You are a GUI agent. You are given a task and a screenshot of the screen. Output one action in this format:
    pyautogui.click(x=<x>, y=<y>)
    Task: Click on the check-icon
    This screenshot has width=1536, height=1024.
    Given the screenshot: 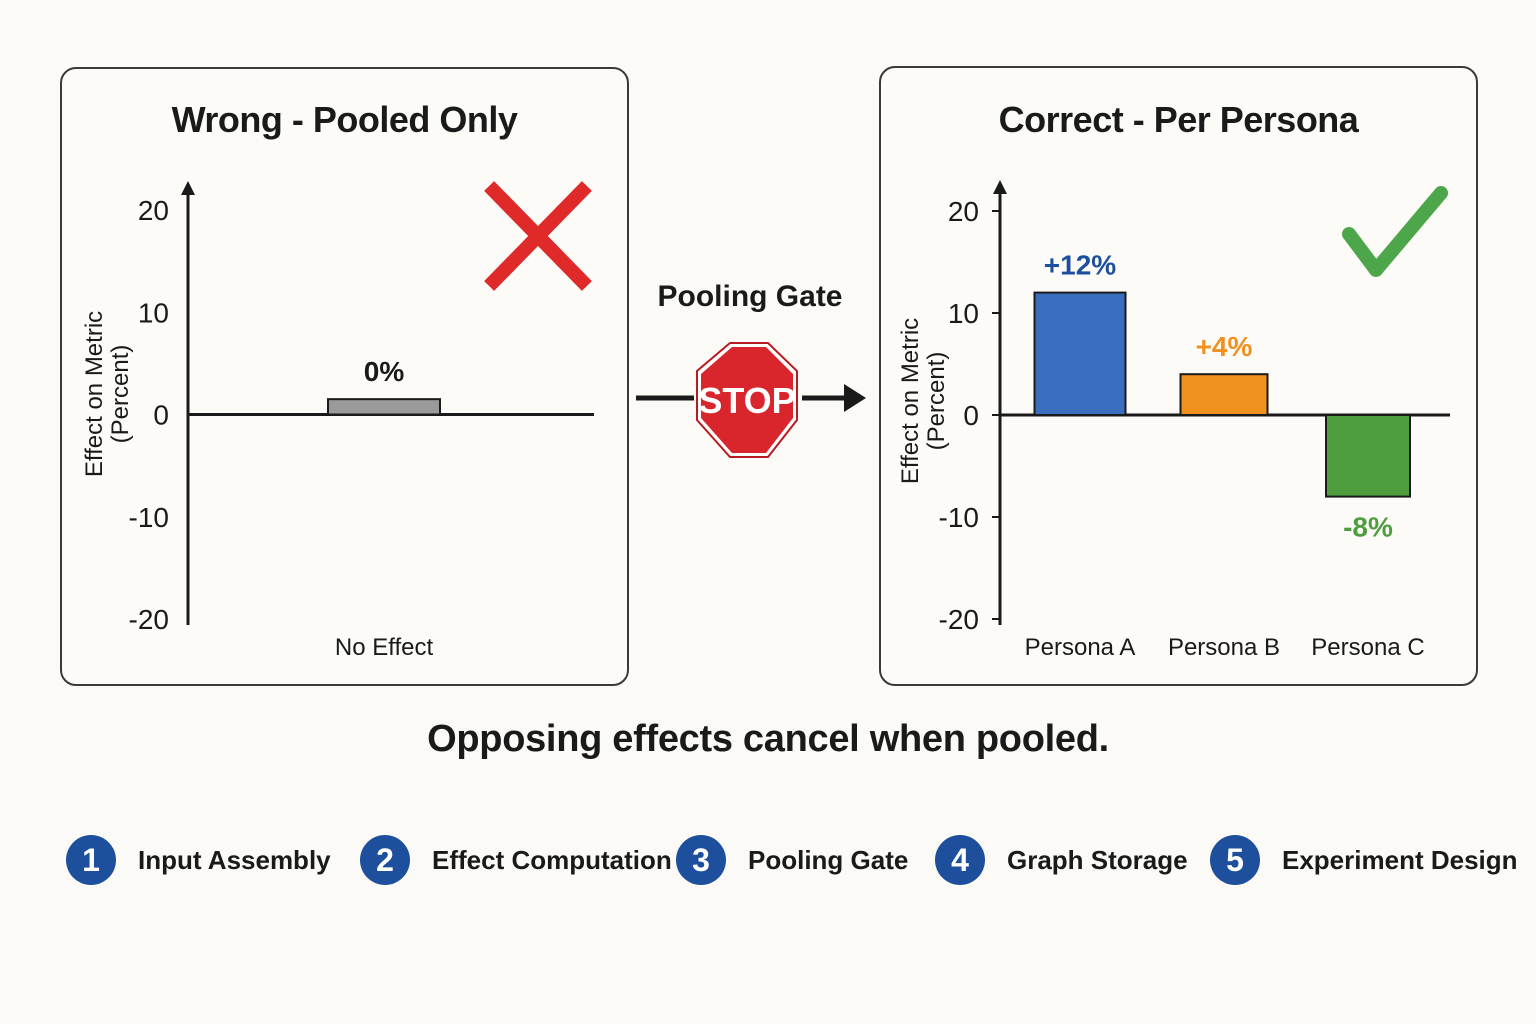 What is the action you would take?
    pyautogui.click(x=1395, y=231)
    